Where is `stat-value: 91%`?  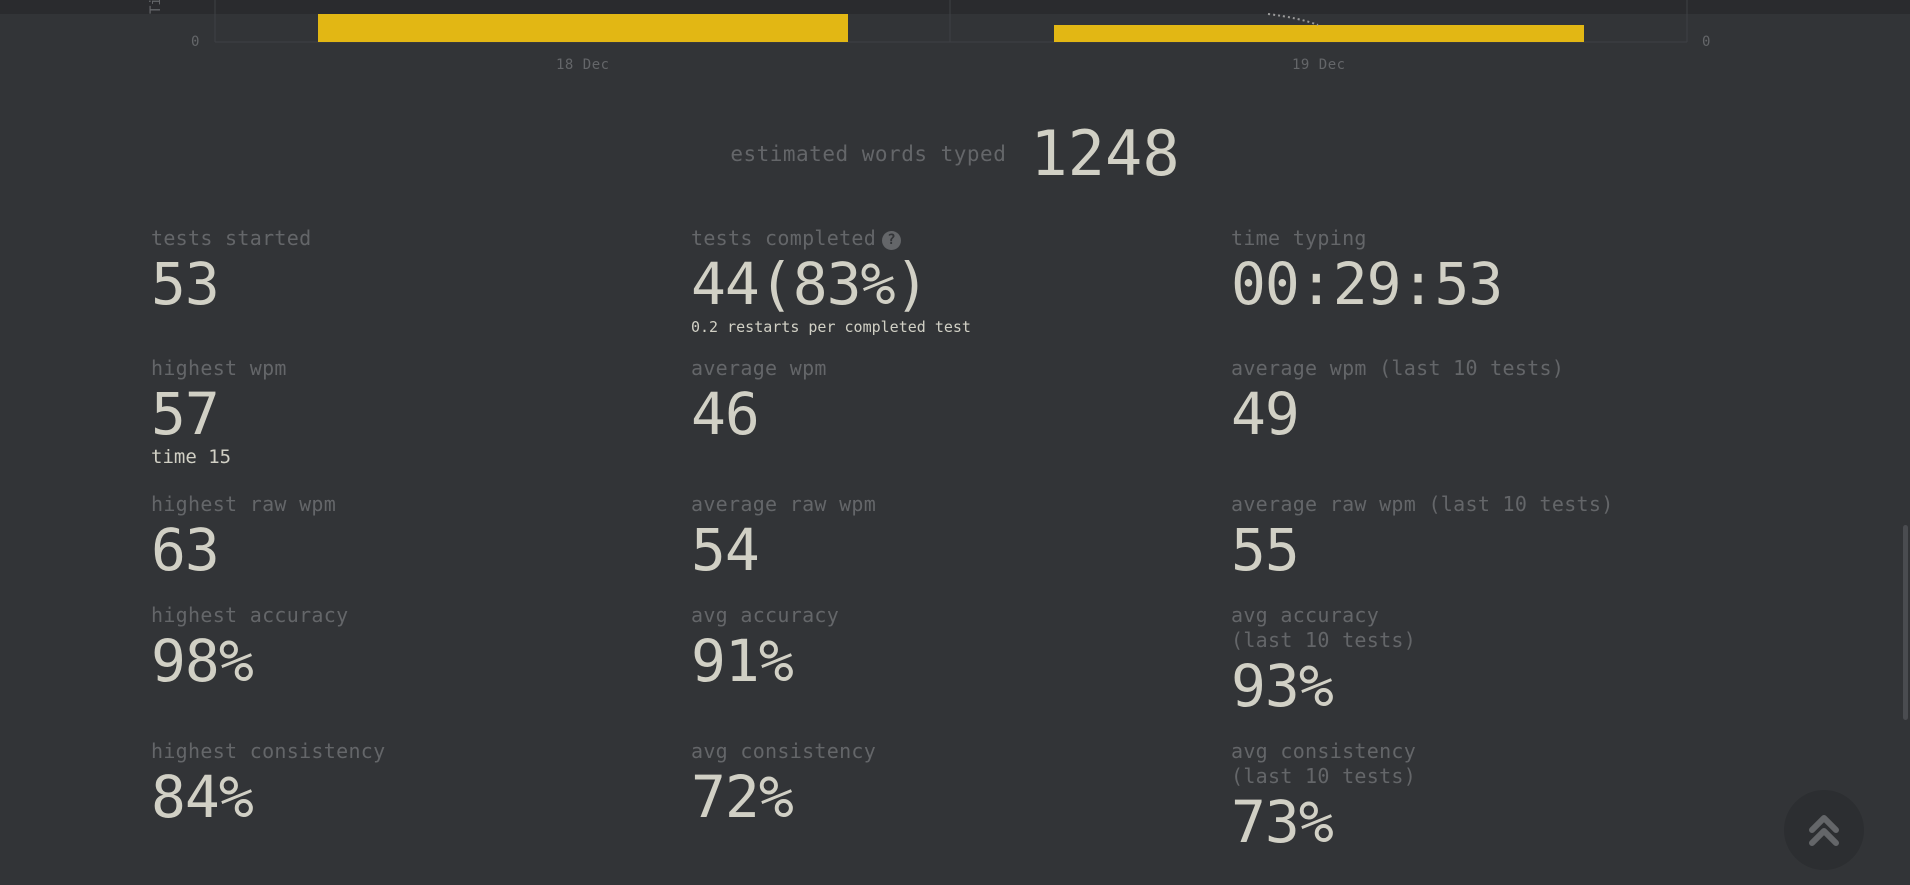
stat-value: 91% is located at coordinates (742, 661).